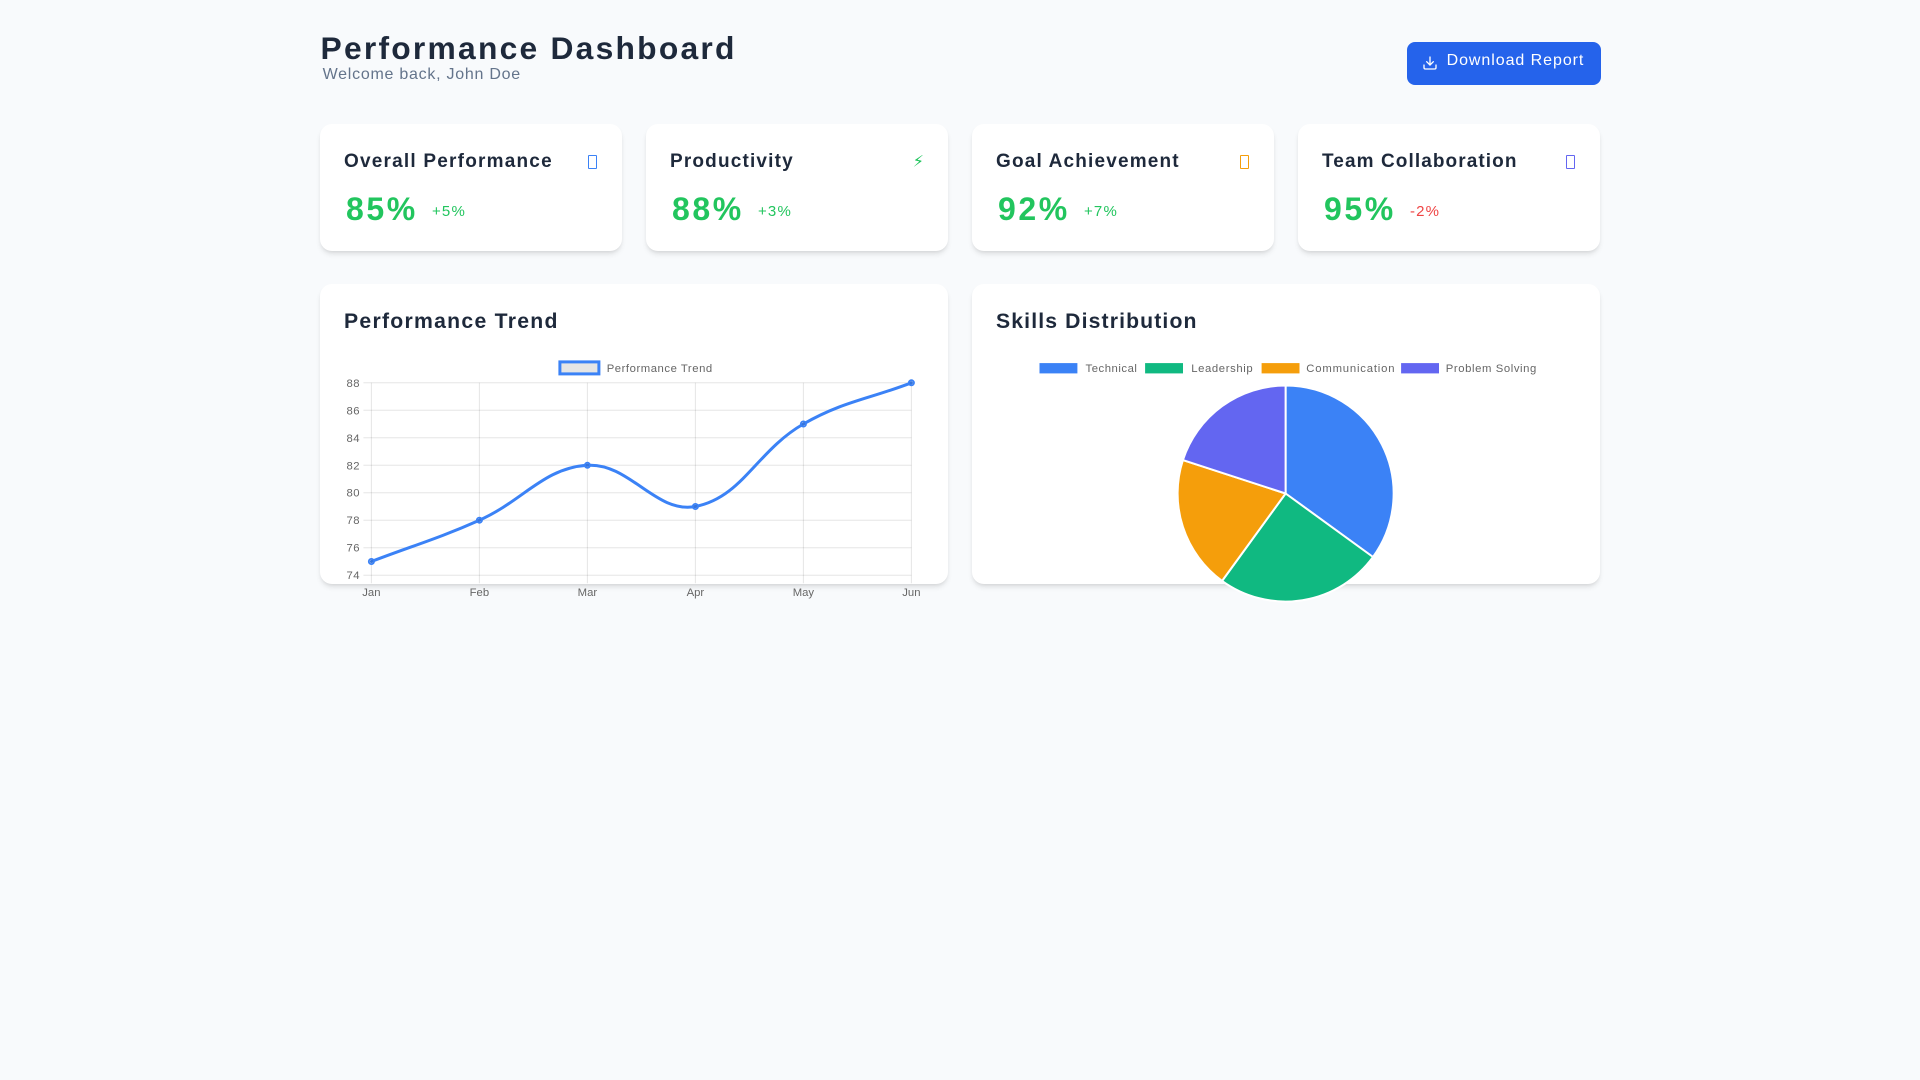 This screenshot has height=1080, width=1920. I want to click on svg-text: 76, so click(353, 549).